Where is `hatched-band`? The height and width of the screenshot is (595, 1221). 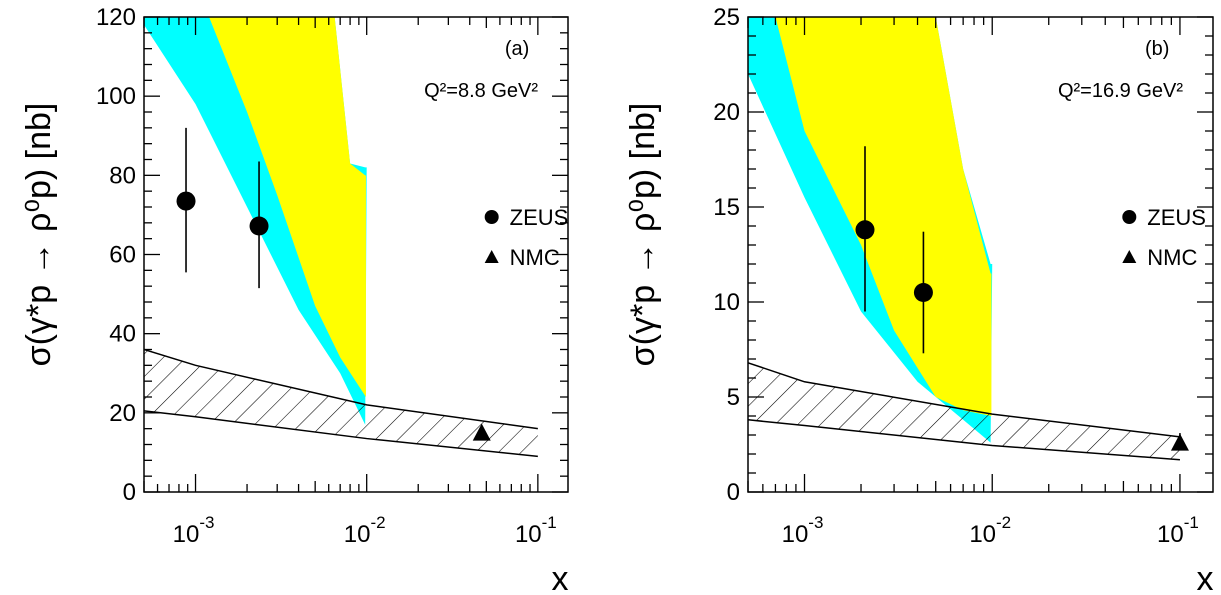 hatched-band is located at coordinates (964, 411).